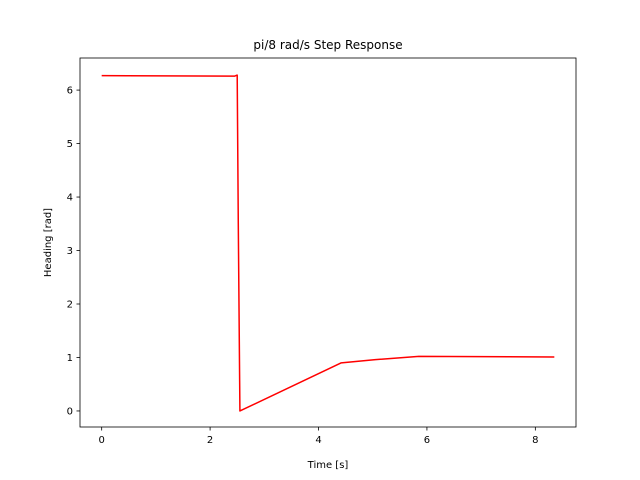 The width and height of the screenshot is (640, 480). I want to click on x-tick-label: 2, so click(210, 440).